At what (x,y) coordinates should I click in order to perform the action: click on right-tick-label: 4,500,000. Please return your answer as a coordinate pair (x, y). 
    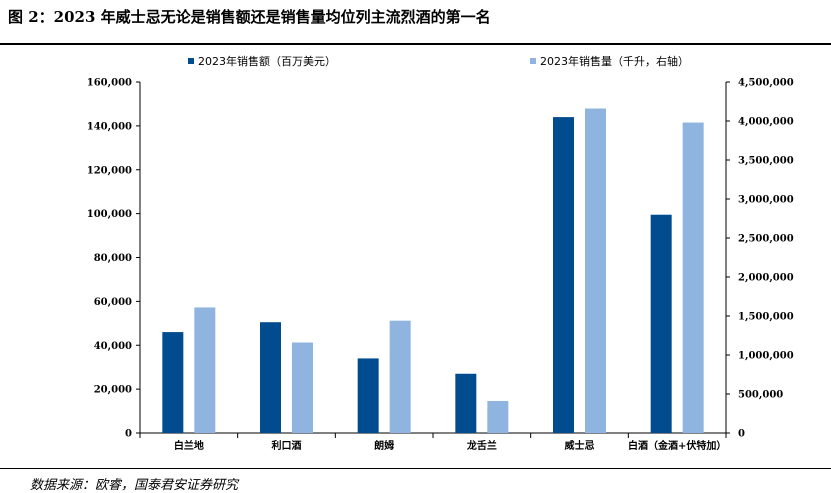
    Looking at the image, I should click on (766, 83).